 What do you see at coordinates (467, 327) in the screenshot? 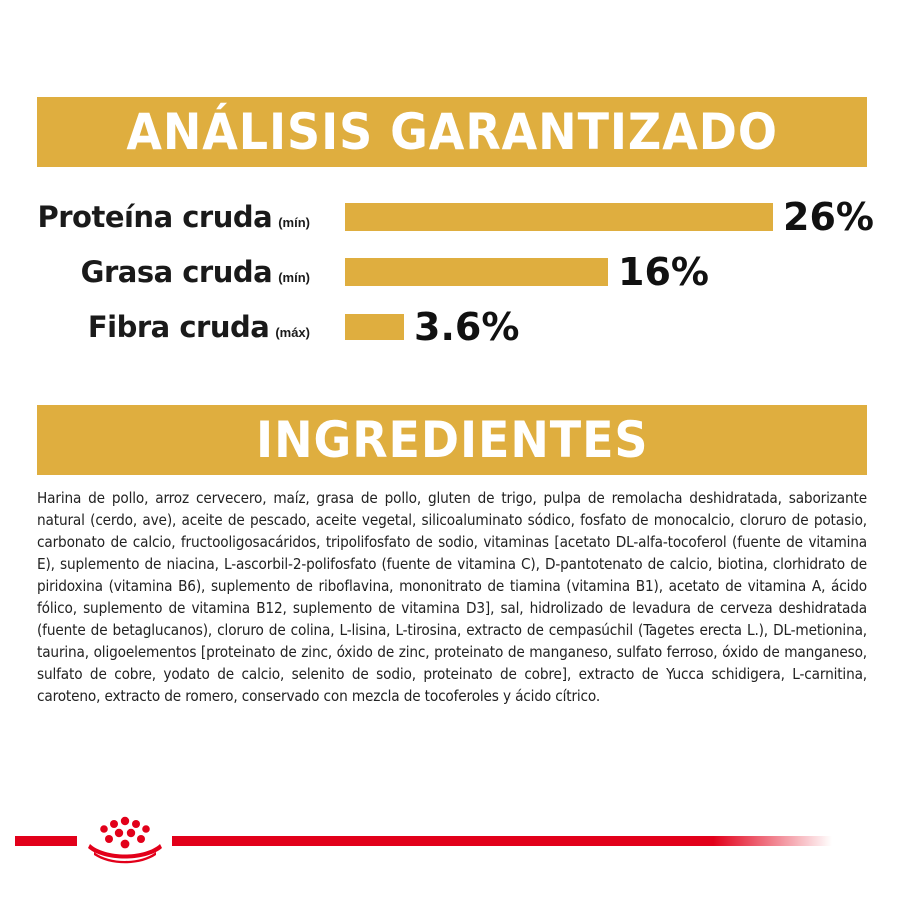
I see `nutrient-value: 3.6%` at bounding box center [467, 327].